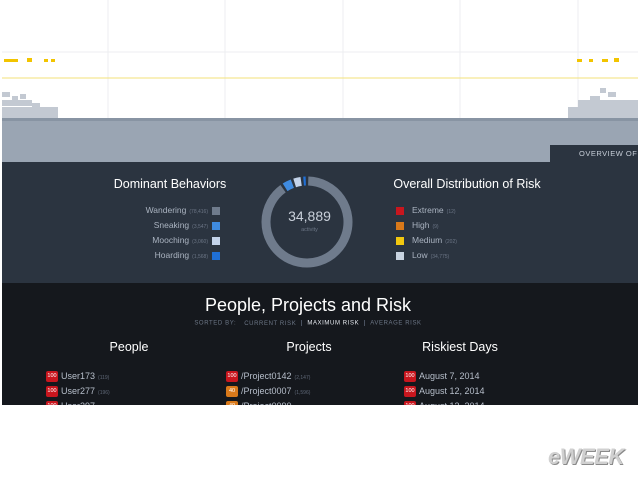  What do you see at coordinates (172, 255) in the screenshot?
I see `legend-name: Hoarding` at bounding box center [172, 255].